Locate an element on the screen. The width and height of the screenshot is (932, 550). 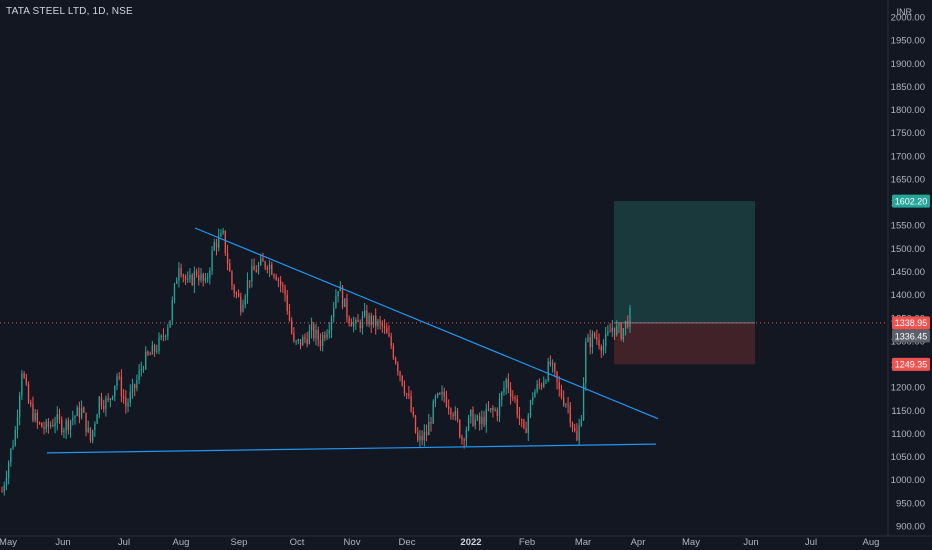
time-tick-label: Jul is located at coordinates (124, 542).